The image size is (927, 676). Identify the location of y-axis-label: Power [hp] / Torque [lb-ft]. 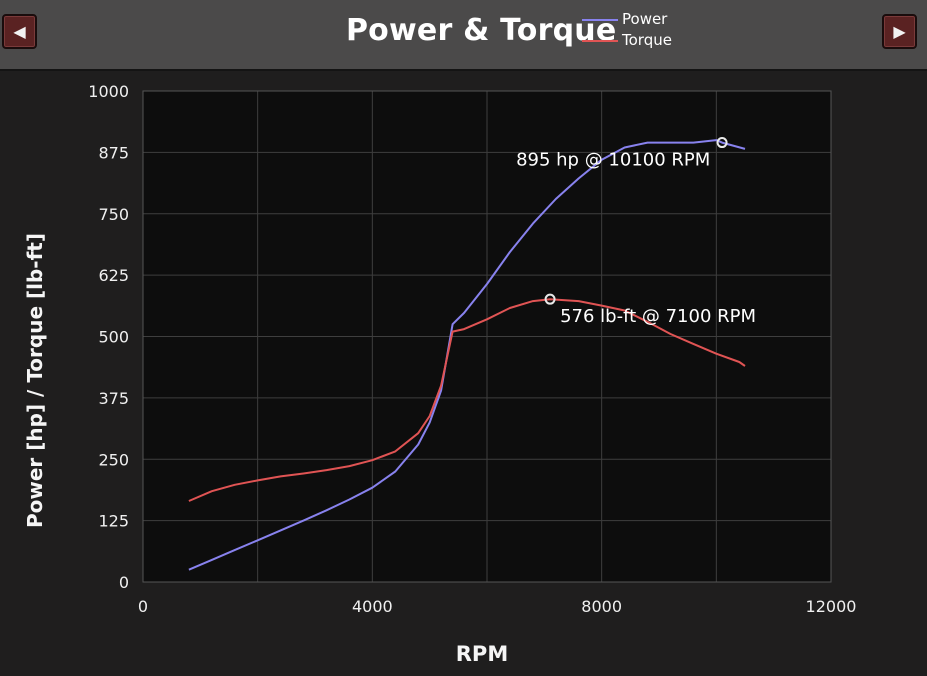
(35, 380).